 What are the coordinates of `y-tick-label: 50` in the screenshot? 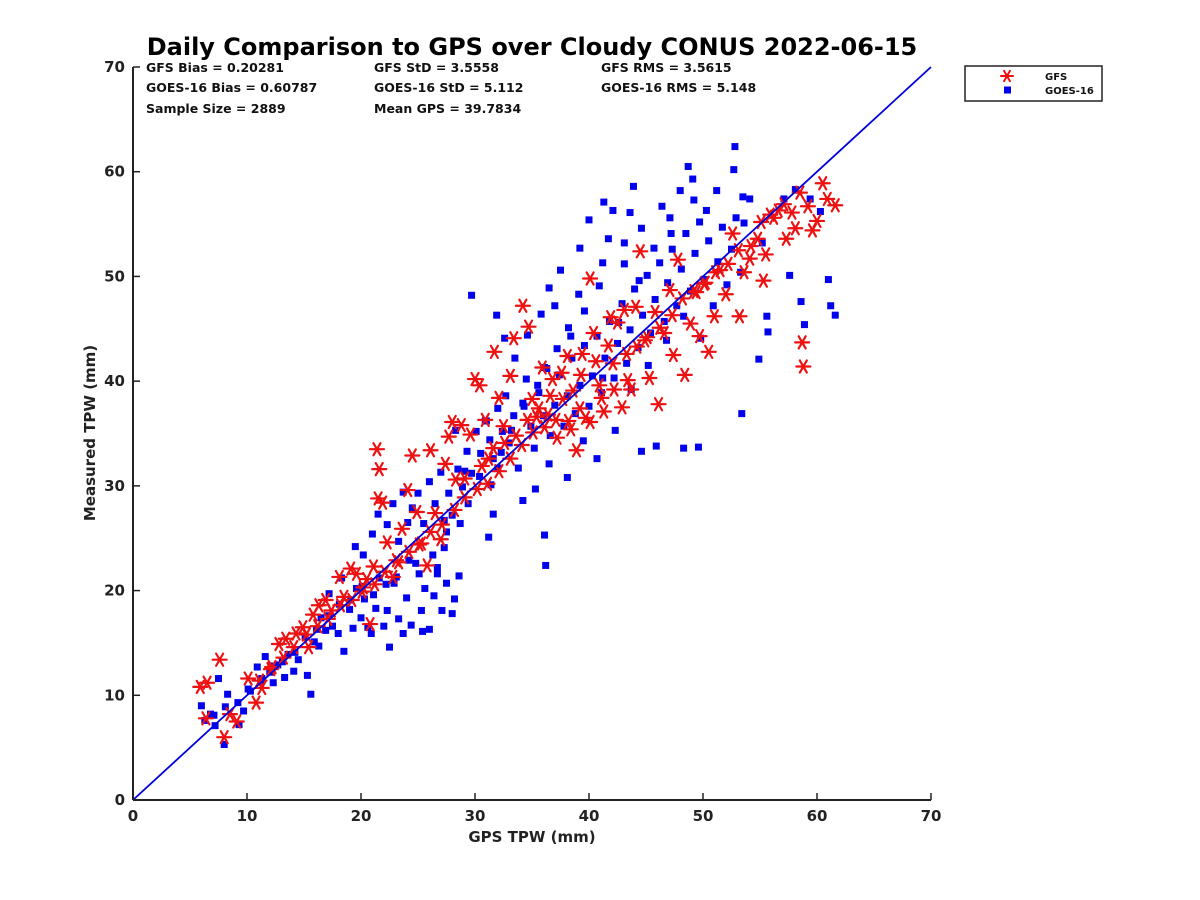 It's located at (114, 276).